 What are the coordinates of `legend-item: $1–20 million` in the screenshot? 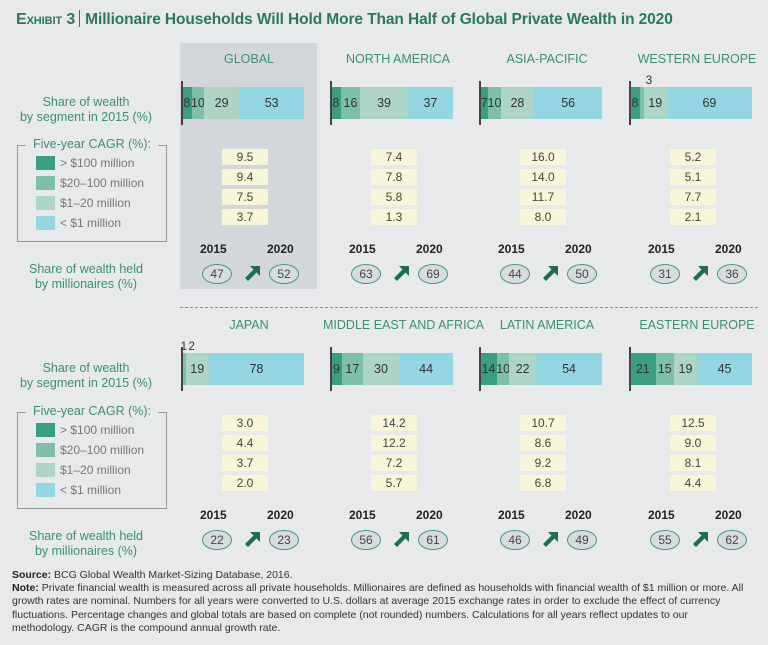 It's located at (83, 203).